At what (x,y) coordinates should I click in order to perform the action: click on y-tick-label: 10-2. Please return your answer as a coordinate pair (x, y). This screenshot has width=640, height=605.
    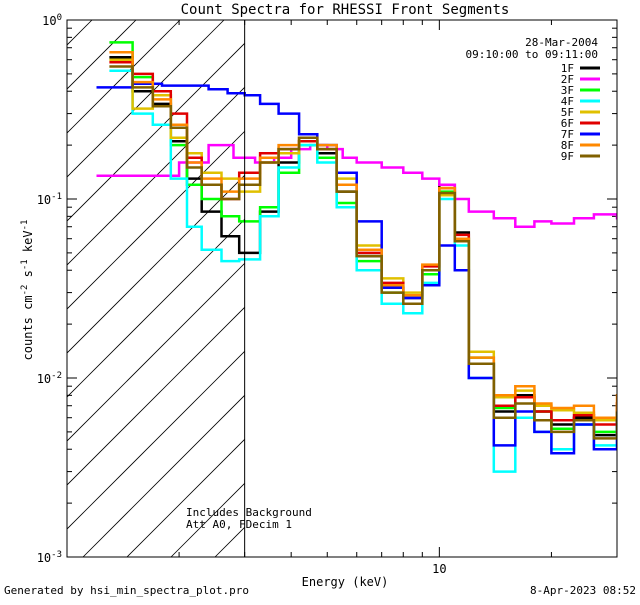
    Looking at the image, I should click on (49, 378).